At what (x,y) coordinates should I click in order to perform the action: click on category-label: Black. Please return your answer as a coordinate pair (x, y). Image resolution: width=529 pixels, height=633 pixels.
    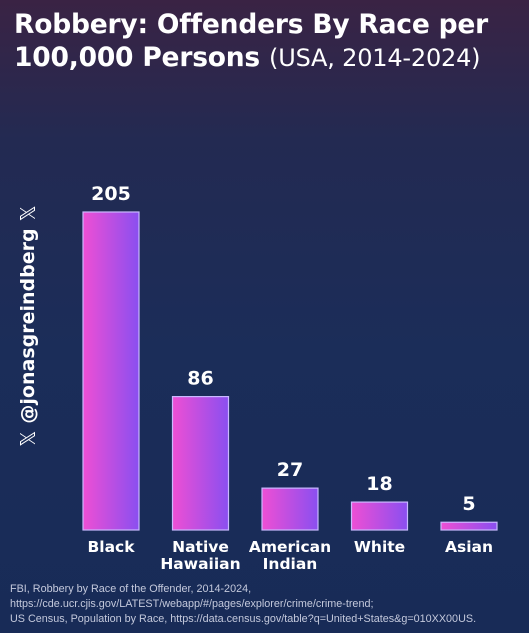
    Looking at the image, I should click on (111, 547).